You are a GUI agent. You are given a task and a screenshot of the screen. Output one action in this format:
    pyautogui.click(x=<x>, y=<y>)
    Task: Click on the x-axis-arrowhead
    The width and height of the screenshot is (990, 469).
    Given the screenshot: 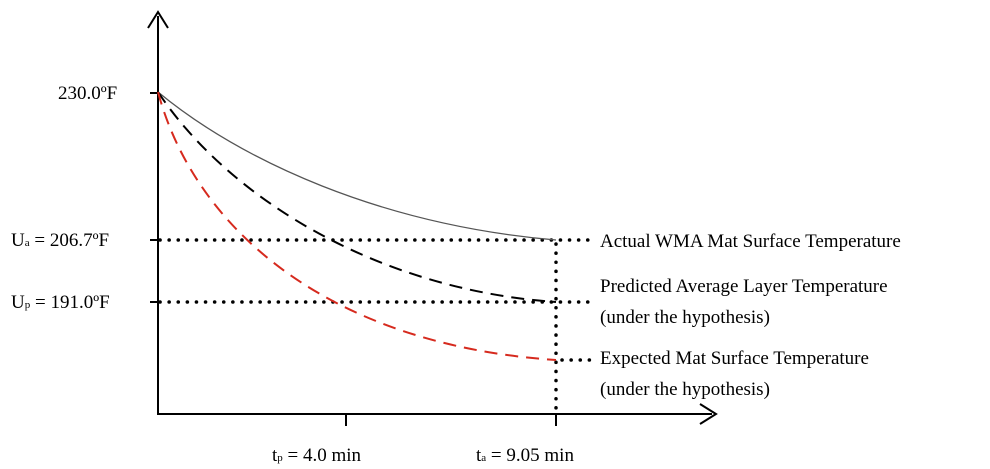 What is the action you would take?
    pyautogui.click(x=708, y=414)
    